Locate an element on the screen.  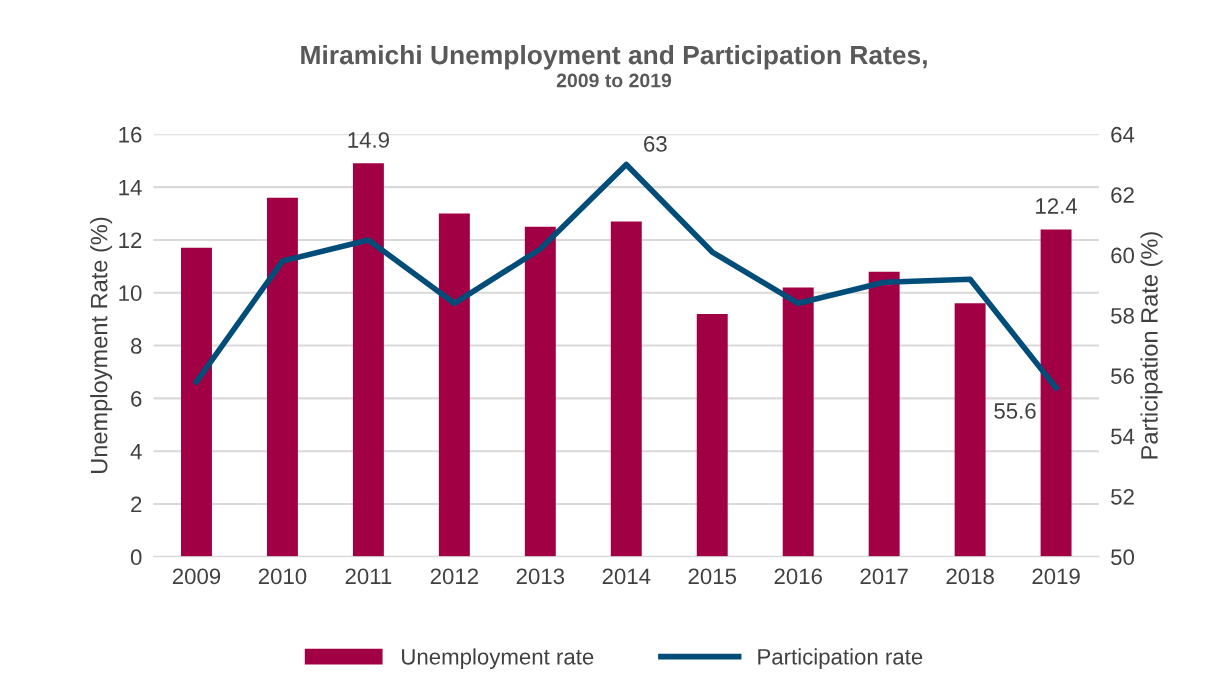
x-tick-label: 2010 is located at coordinates (282, 576).